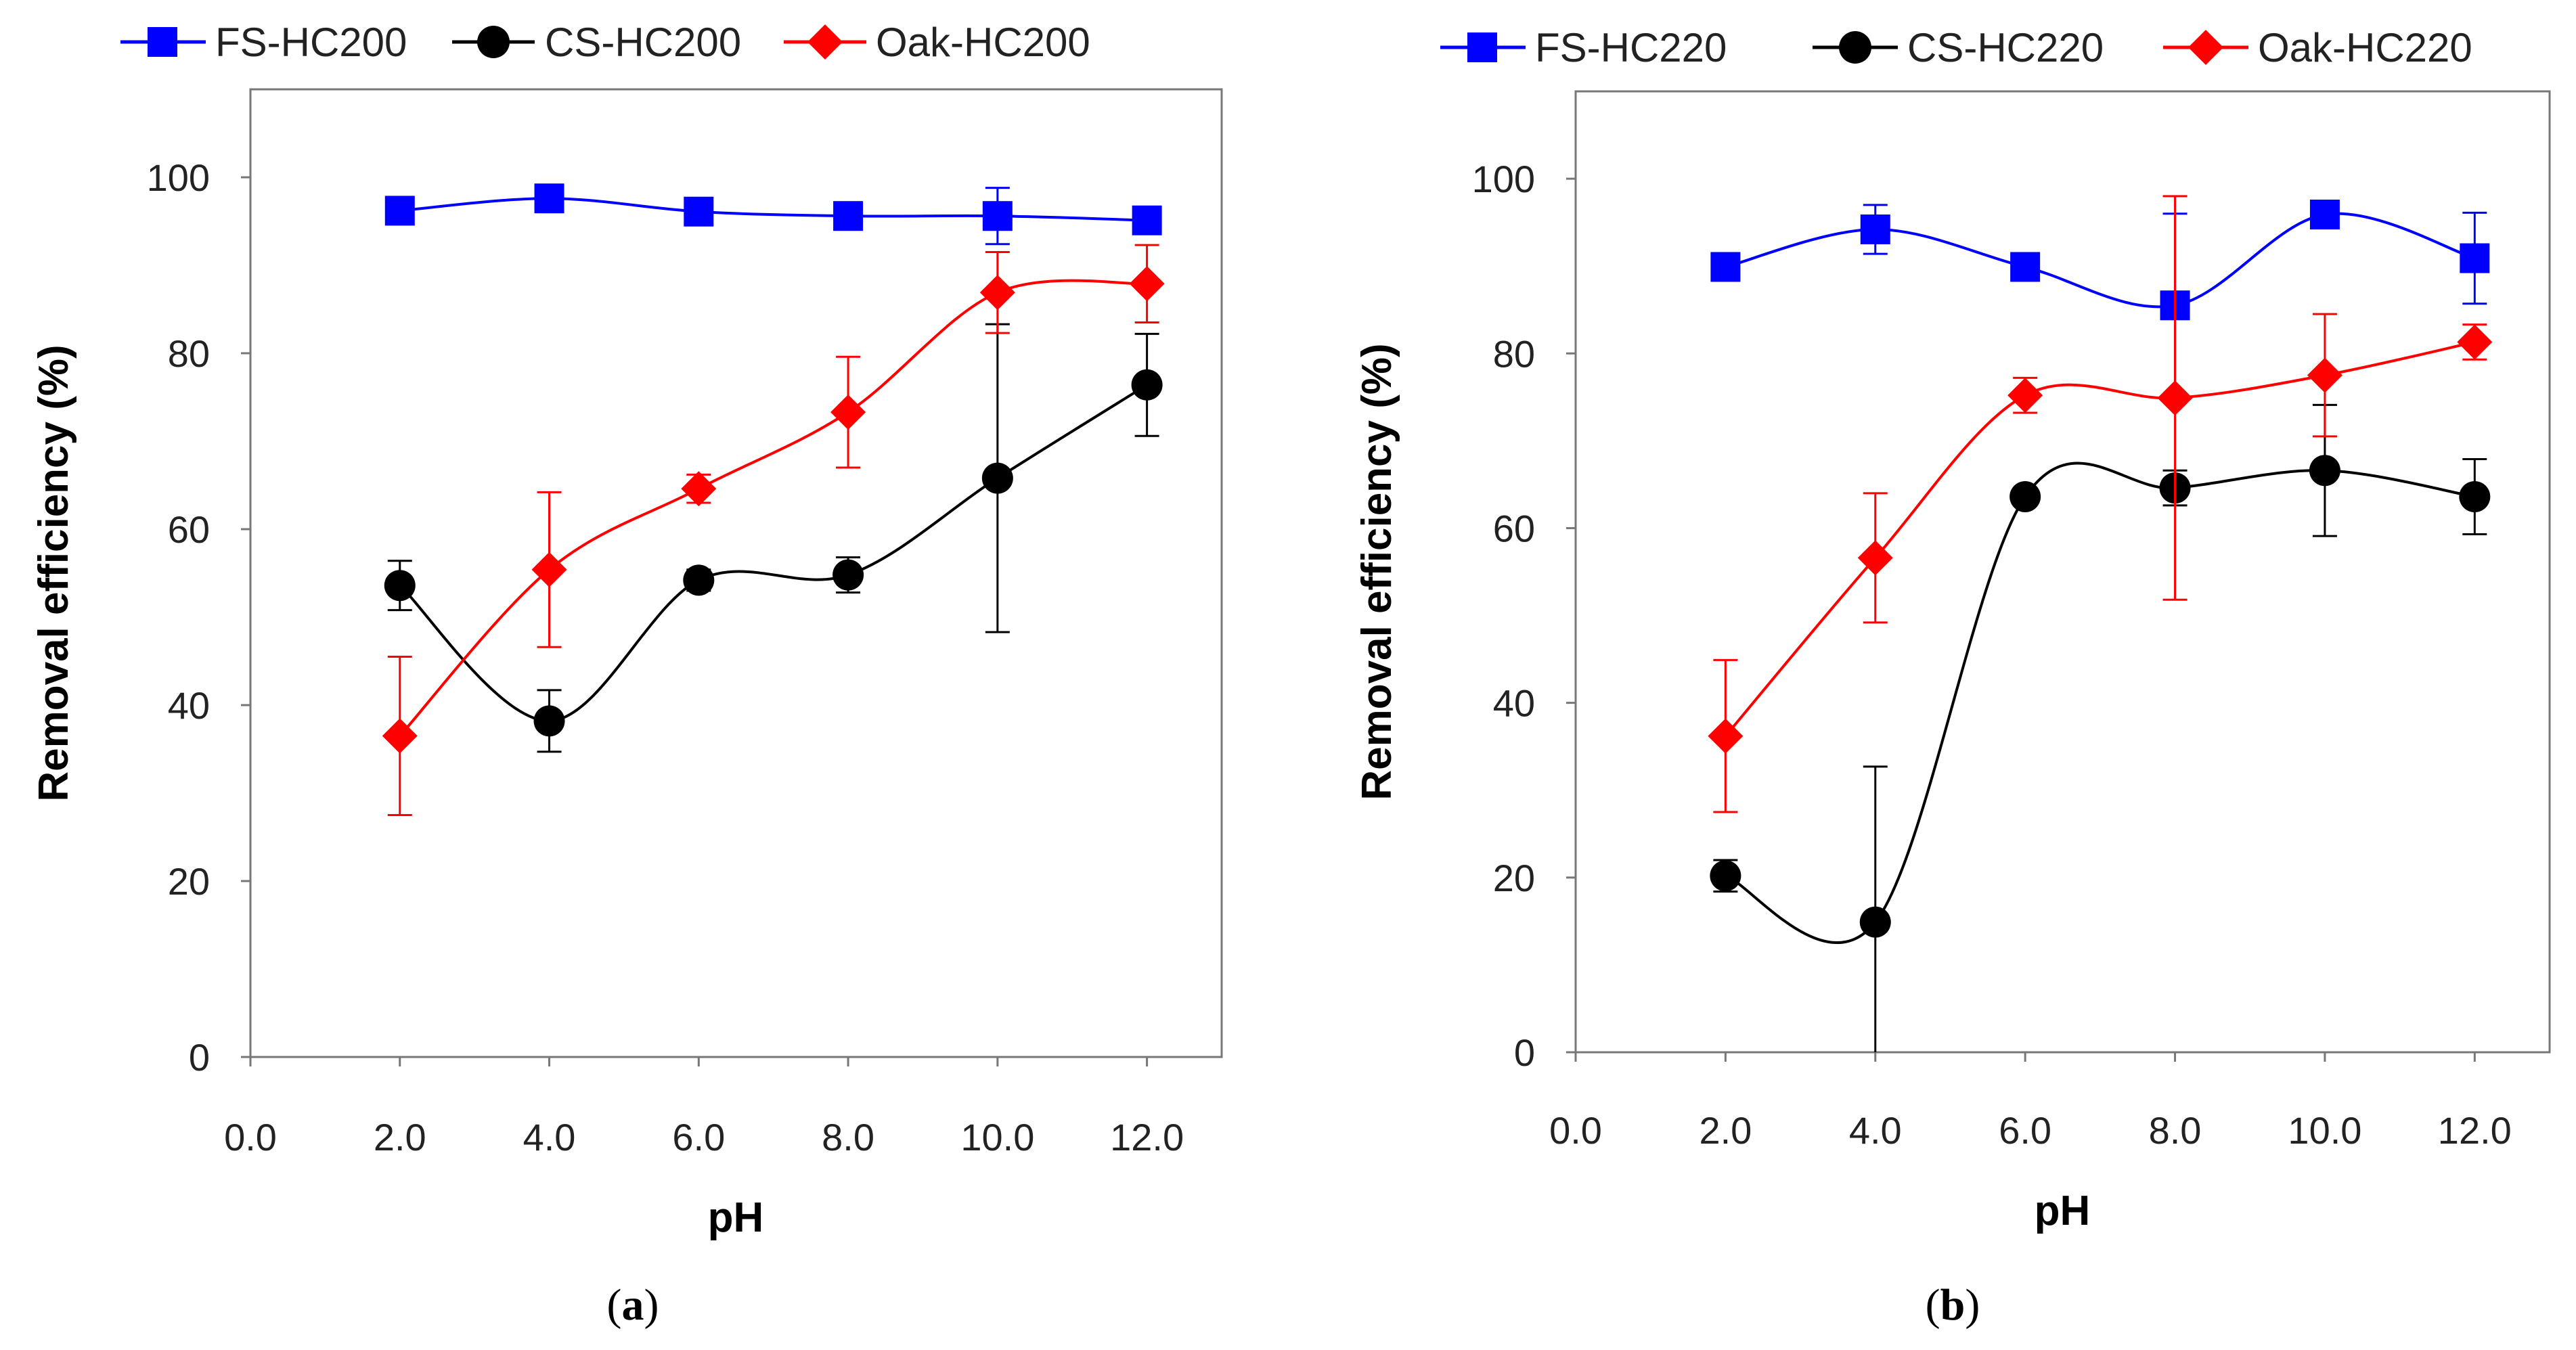 This screenshot has width=2576, height=1350. I want to click on series-Oak-HC220, so click(2100, 504).